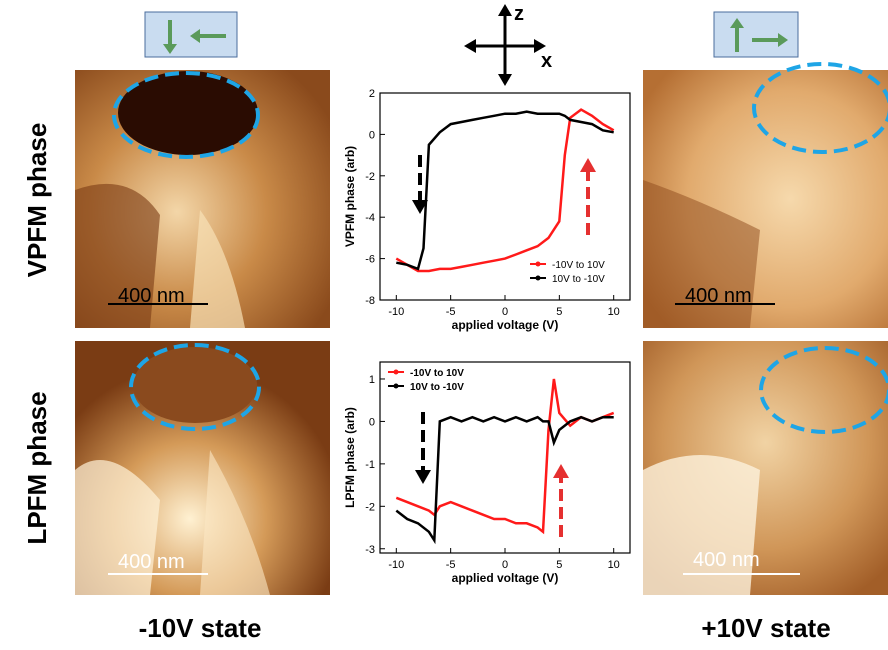 The height and width of the screenshot is (650, 888). What do you see at coordinates (370, 218) in the screenshot?
I see `y-tick-label: -4` at bounding box center [370, 218].